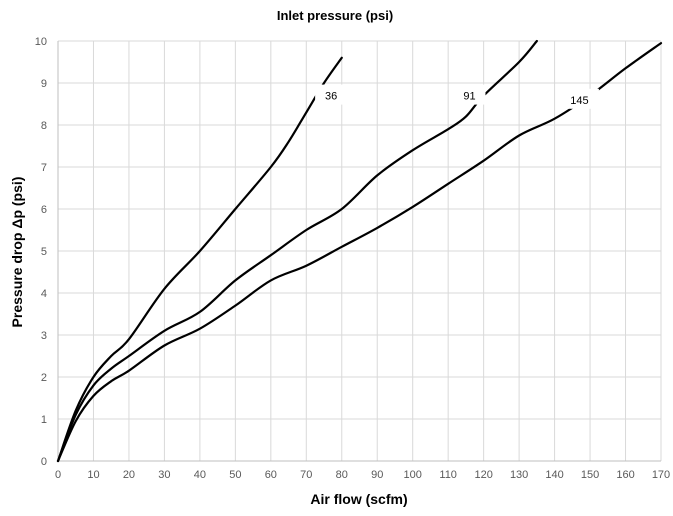 The width and height of the screenshot is (673, 516). I want to click on y-tick-label: 3, so click(44, 336).